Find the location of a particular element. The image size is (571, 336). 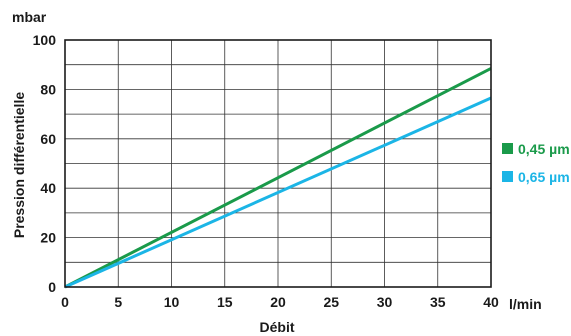

x-tick-label: 35 is located at coordinates (438, 302).